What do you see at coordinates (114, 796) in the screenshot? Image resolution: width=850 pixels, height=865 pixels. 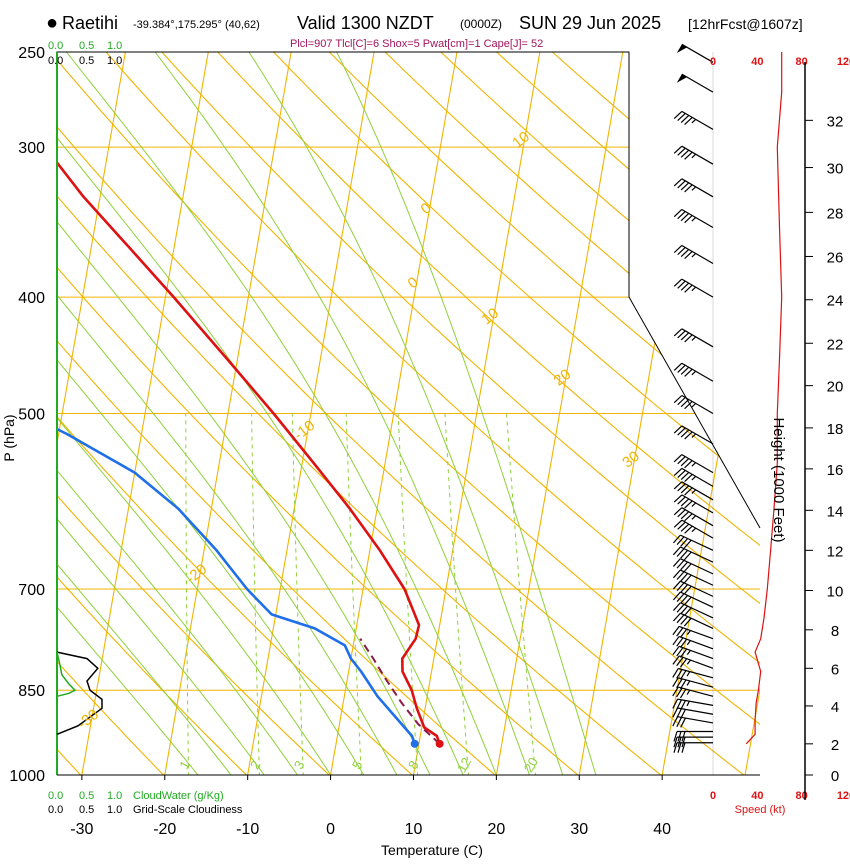 I see `cloudwater-bottom-2: 1.0` at bounding box center [114, 796].